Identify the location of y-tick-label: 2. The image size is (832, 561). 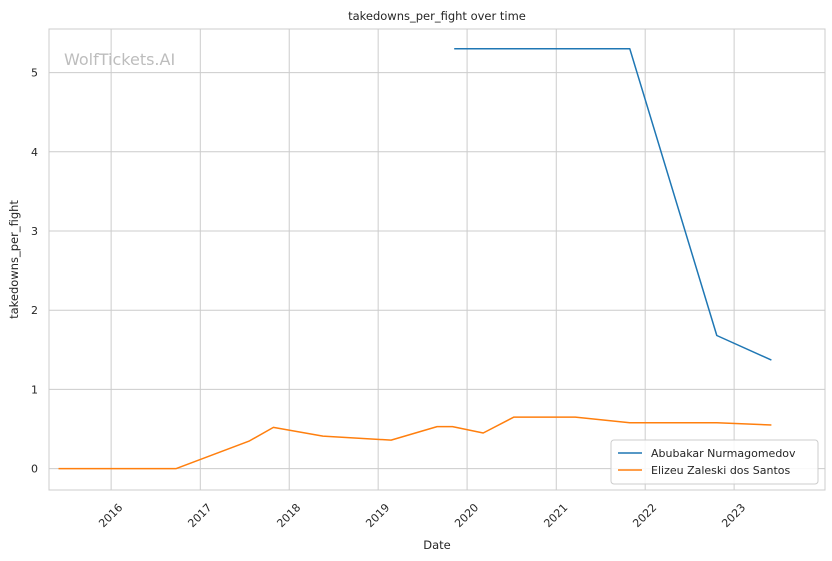
(34, 310).